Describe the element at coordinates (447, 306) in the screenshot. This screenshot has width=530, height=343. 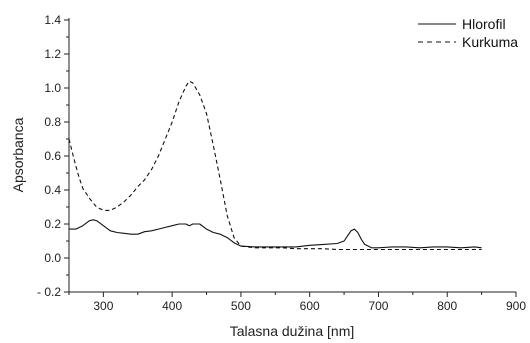
I see `x-tick-label: 800` at that location.